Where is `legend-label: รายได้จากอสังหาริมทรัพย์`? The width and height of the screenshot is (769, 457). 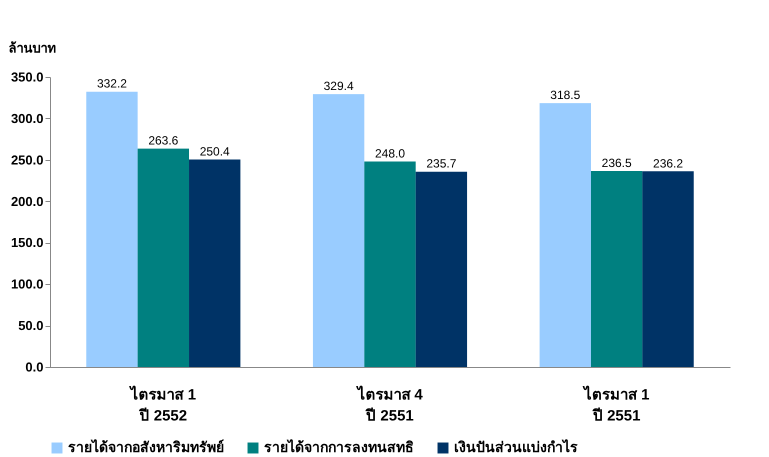 legend-label: รายได้จากอสังหาริมทรัพย์ is located at coordinates (146, 446).